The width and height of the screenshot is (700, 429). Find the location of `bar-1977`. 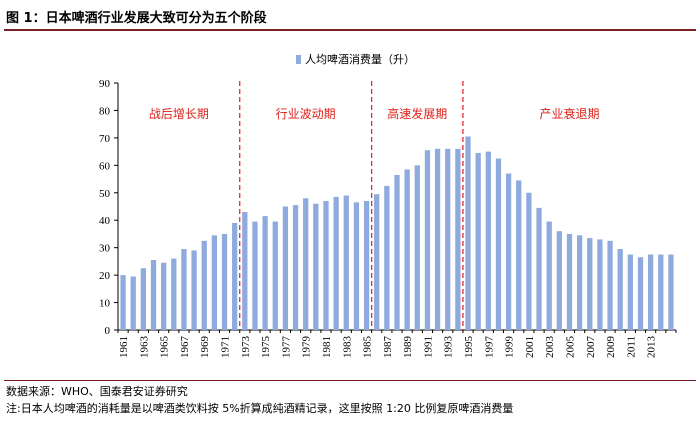

bar-1977 is located at coordinates (285, 268).